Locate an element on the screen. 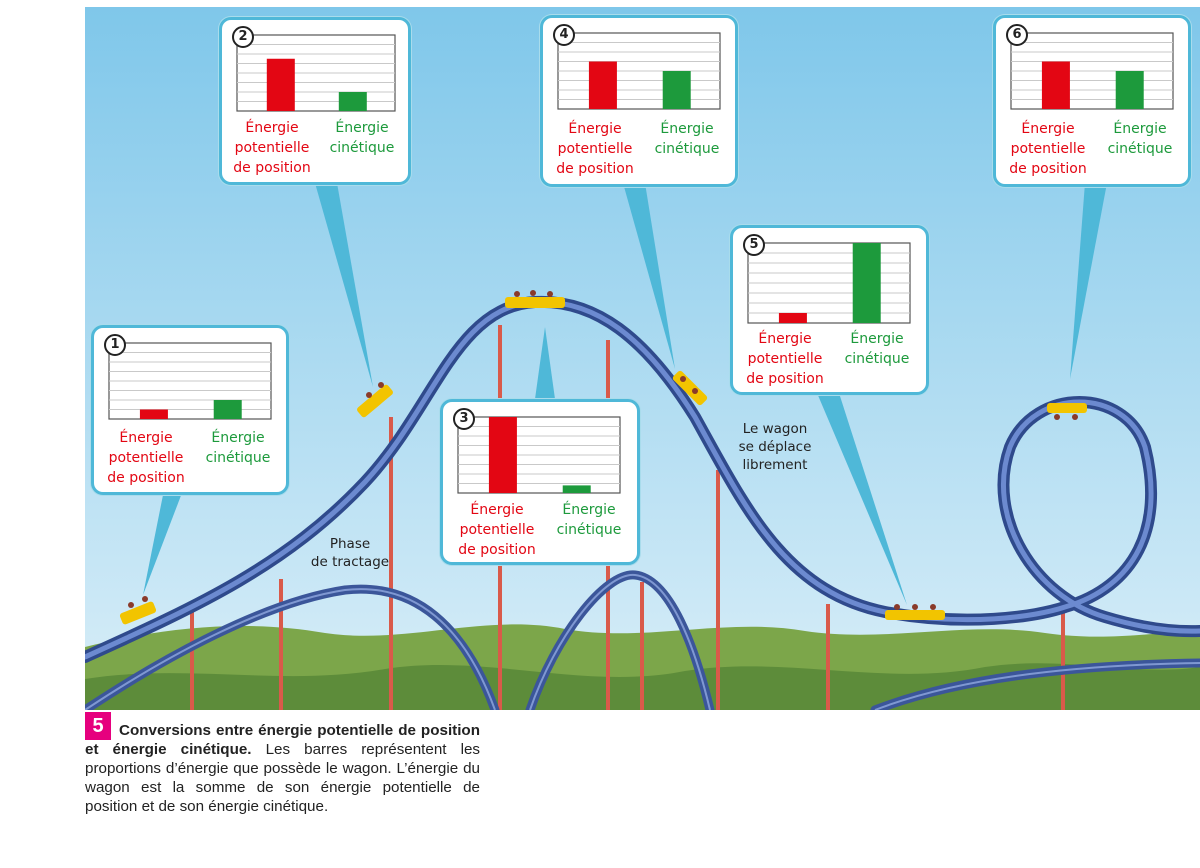 The image size is (1200, 868). panel-number-4: 4 is located at coordinates (564, 35).